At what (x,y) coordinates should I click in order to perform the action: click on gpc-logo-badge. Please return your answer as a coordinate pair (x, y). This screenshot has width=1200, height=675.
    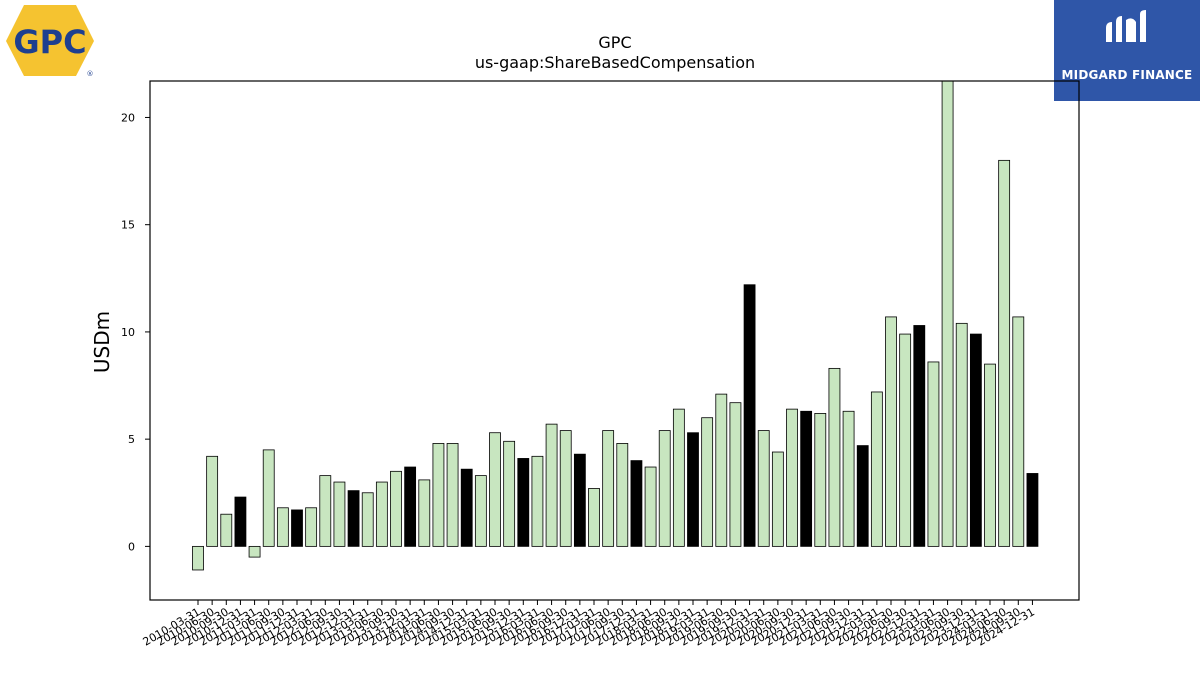
    Looking at the image, I should click on (50, 40).